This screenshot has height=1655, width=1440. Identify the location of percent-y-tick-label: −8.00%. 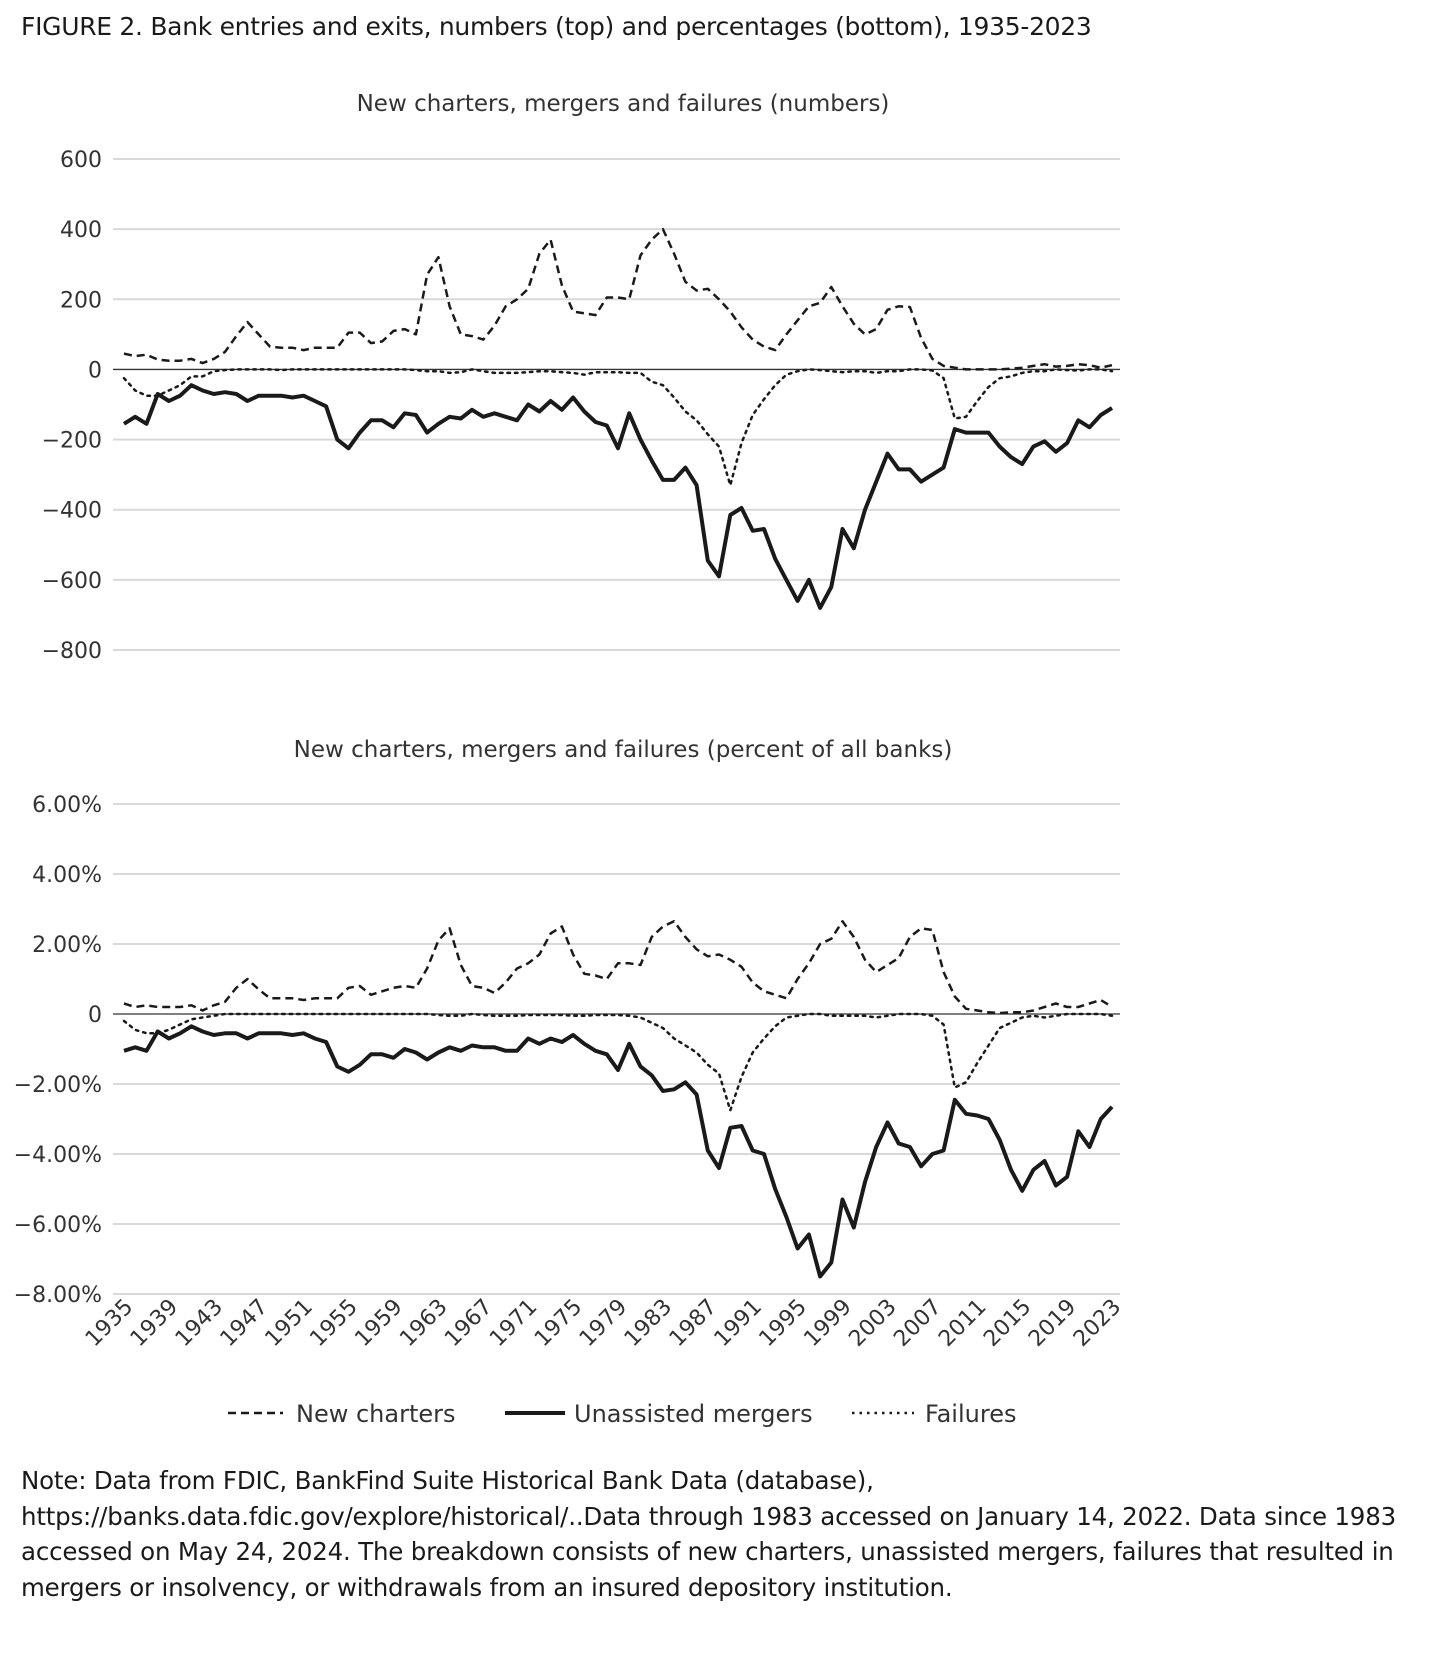
(58, 1295).